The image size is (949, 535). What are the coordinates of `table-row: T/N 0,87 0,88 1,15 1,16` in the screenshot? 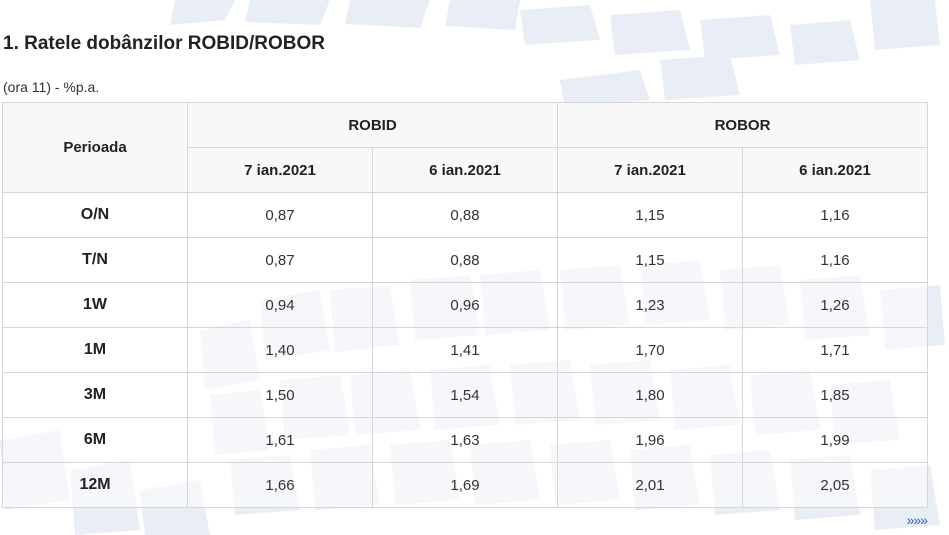 It's located at (465, 260).